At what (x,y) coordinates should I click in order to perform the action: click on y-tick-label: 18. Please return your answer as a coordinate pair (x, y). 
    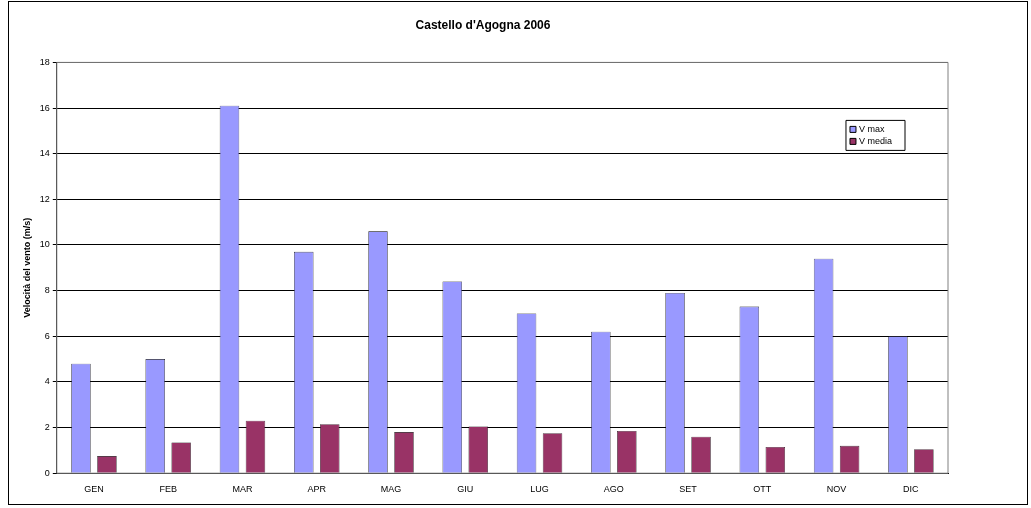
    Looking at the image, I should click on (44, 61).